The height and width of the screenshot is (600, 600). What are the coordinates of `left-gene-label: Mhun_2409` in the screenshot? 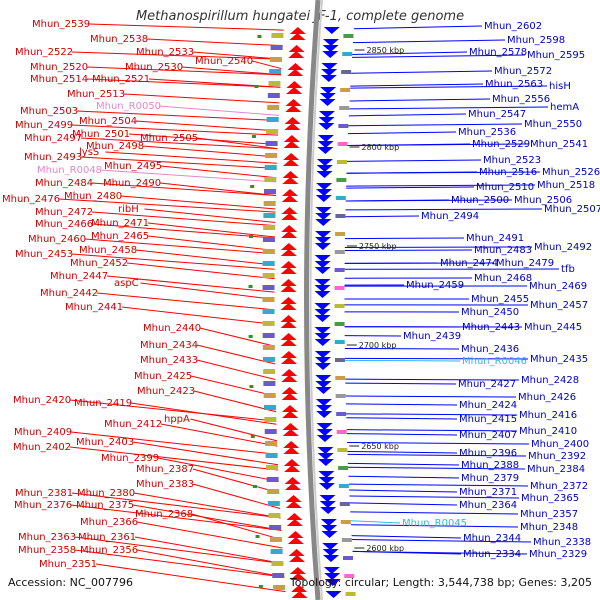 It's located at (43, 432).